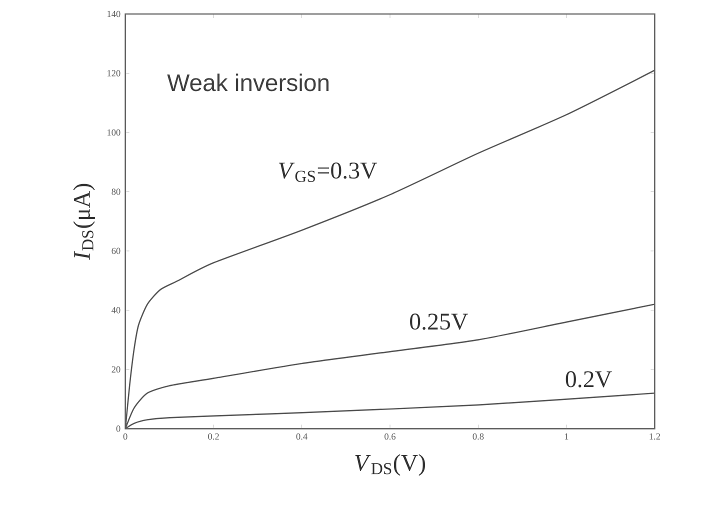 The width and height of the screenshot is (702, 530). What do you see at coordinates (116, 310) in the screenshot?
I see `y-tick-label: 40` at bounding box center [116, 310].